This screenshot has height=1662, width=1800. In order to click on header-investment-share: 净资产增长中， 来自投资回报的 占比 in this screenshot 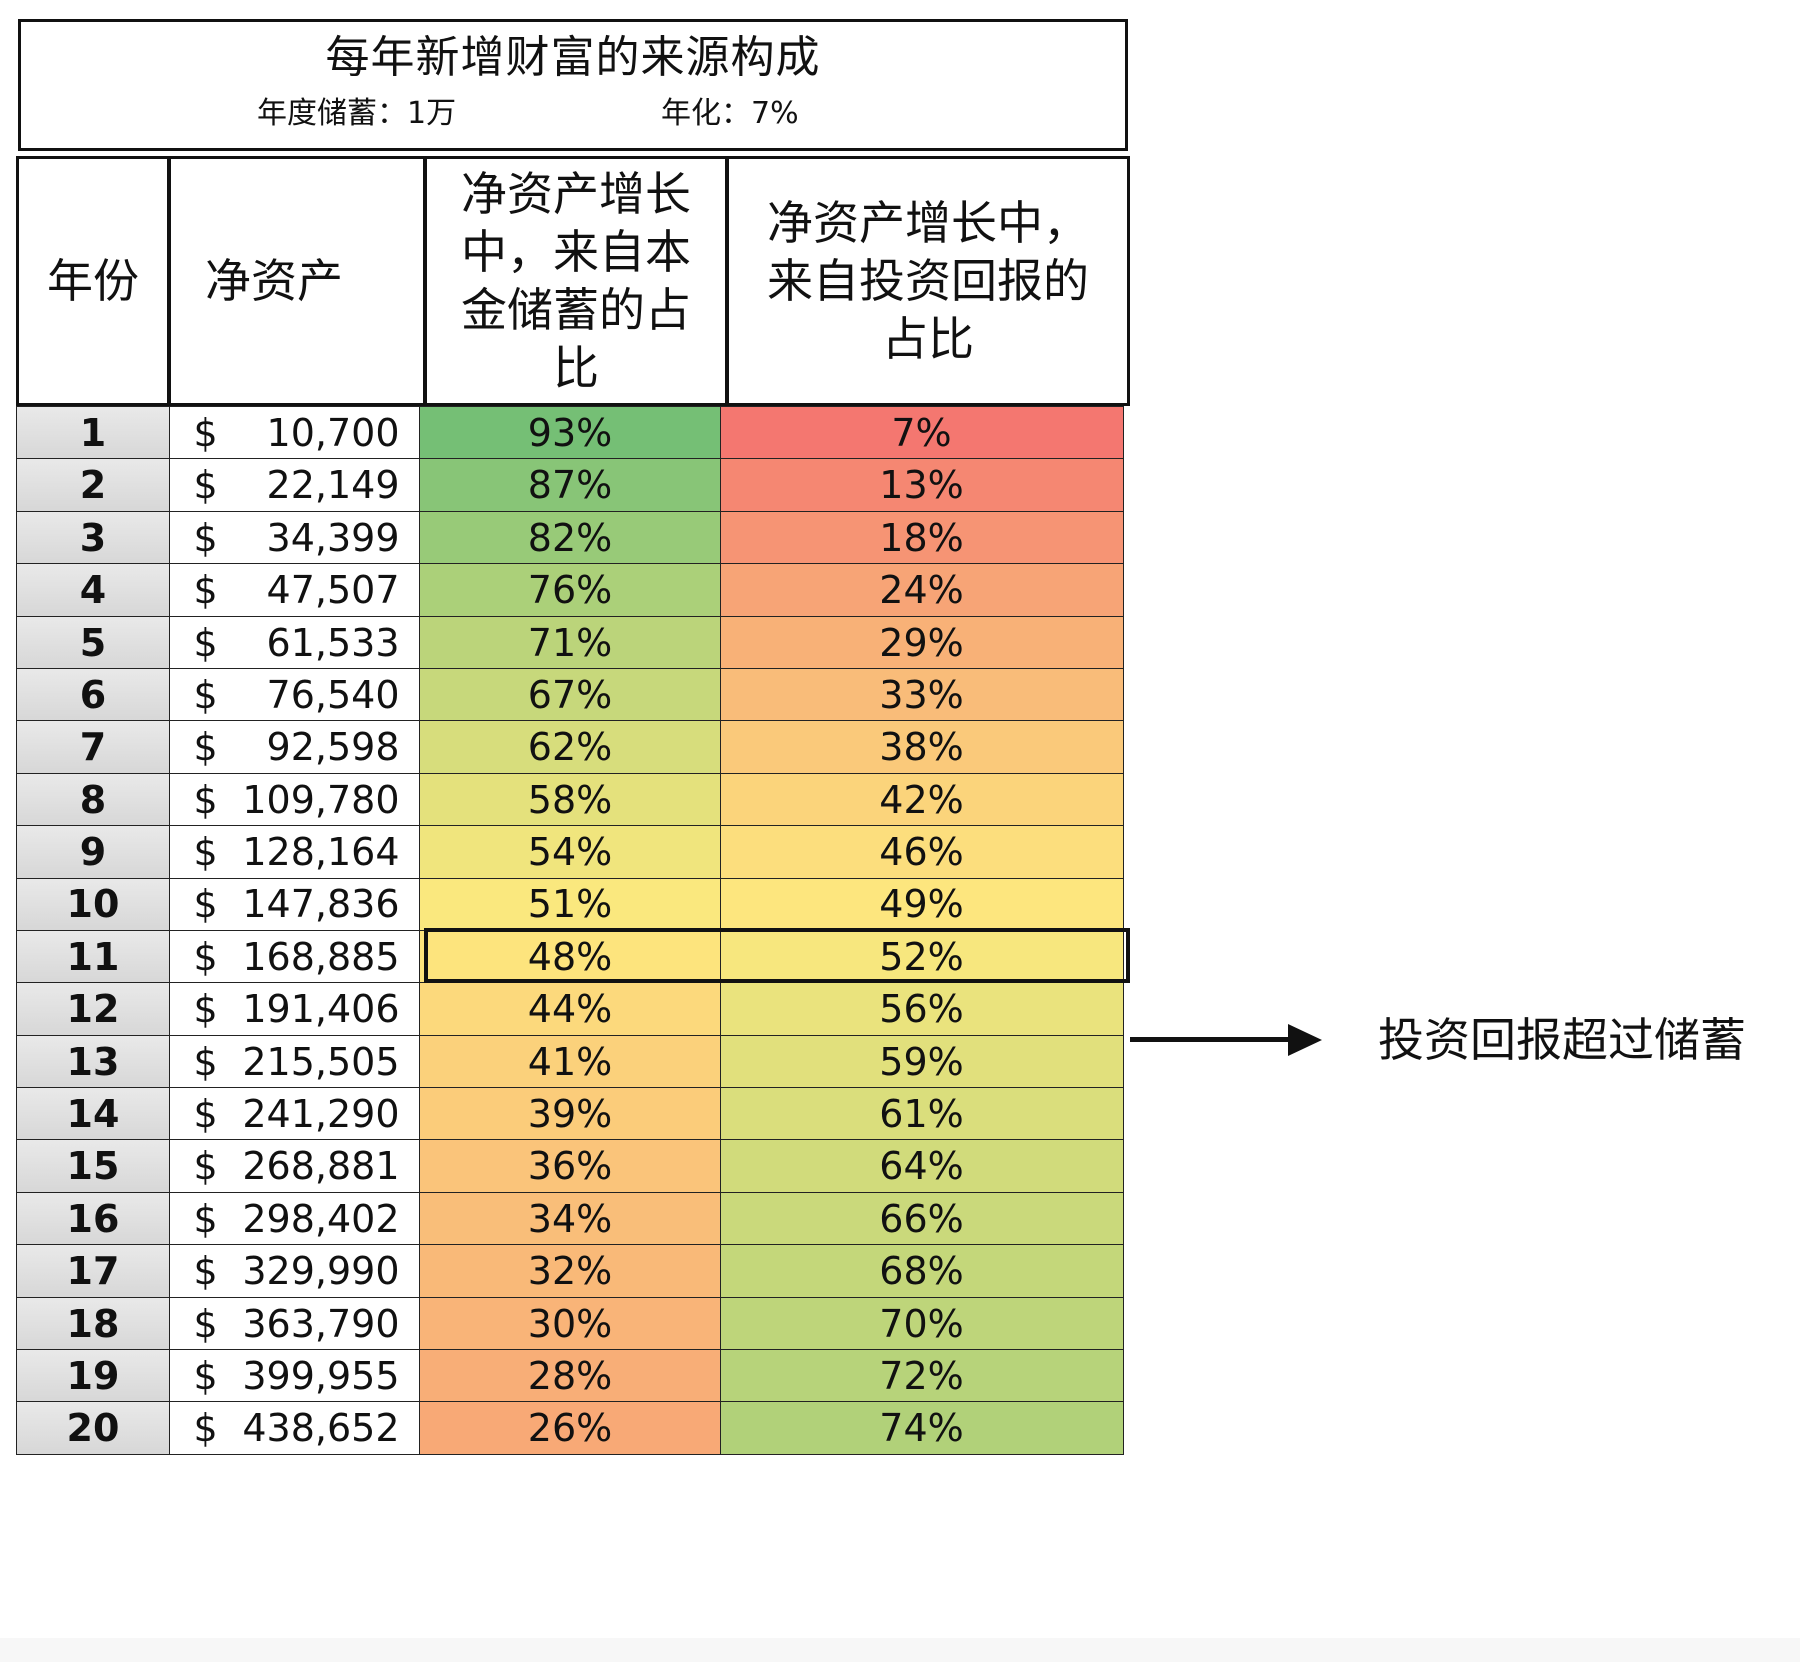, I will do `click(928, 281)`.